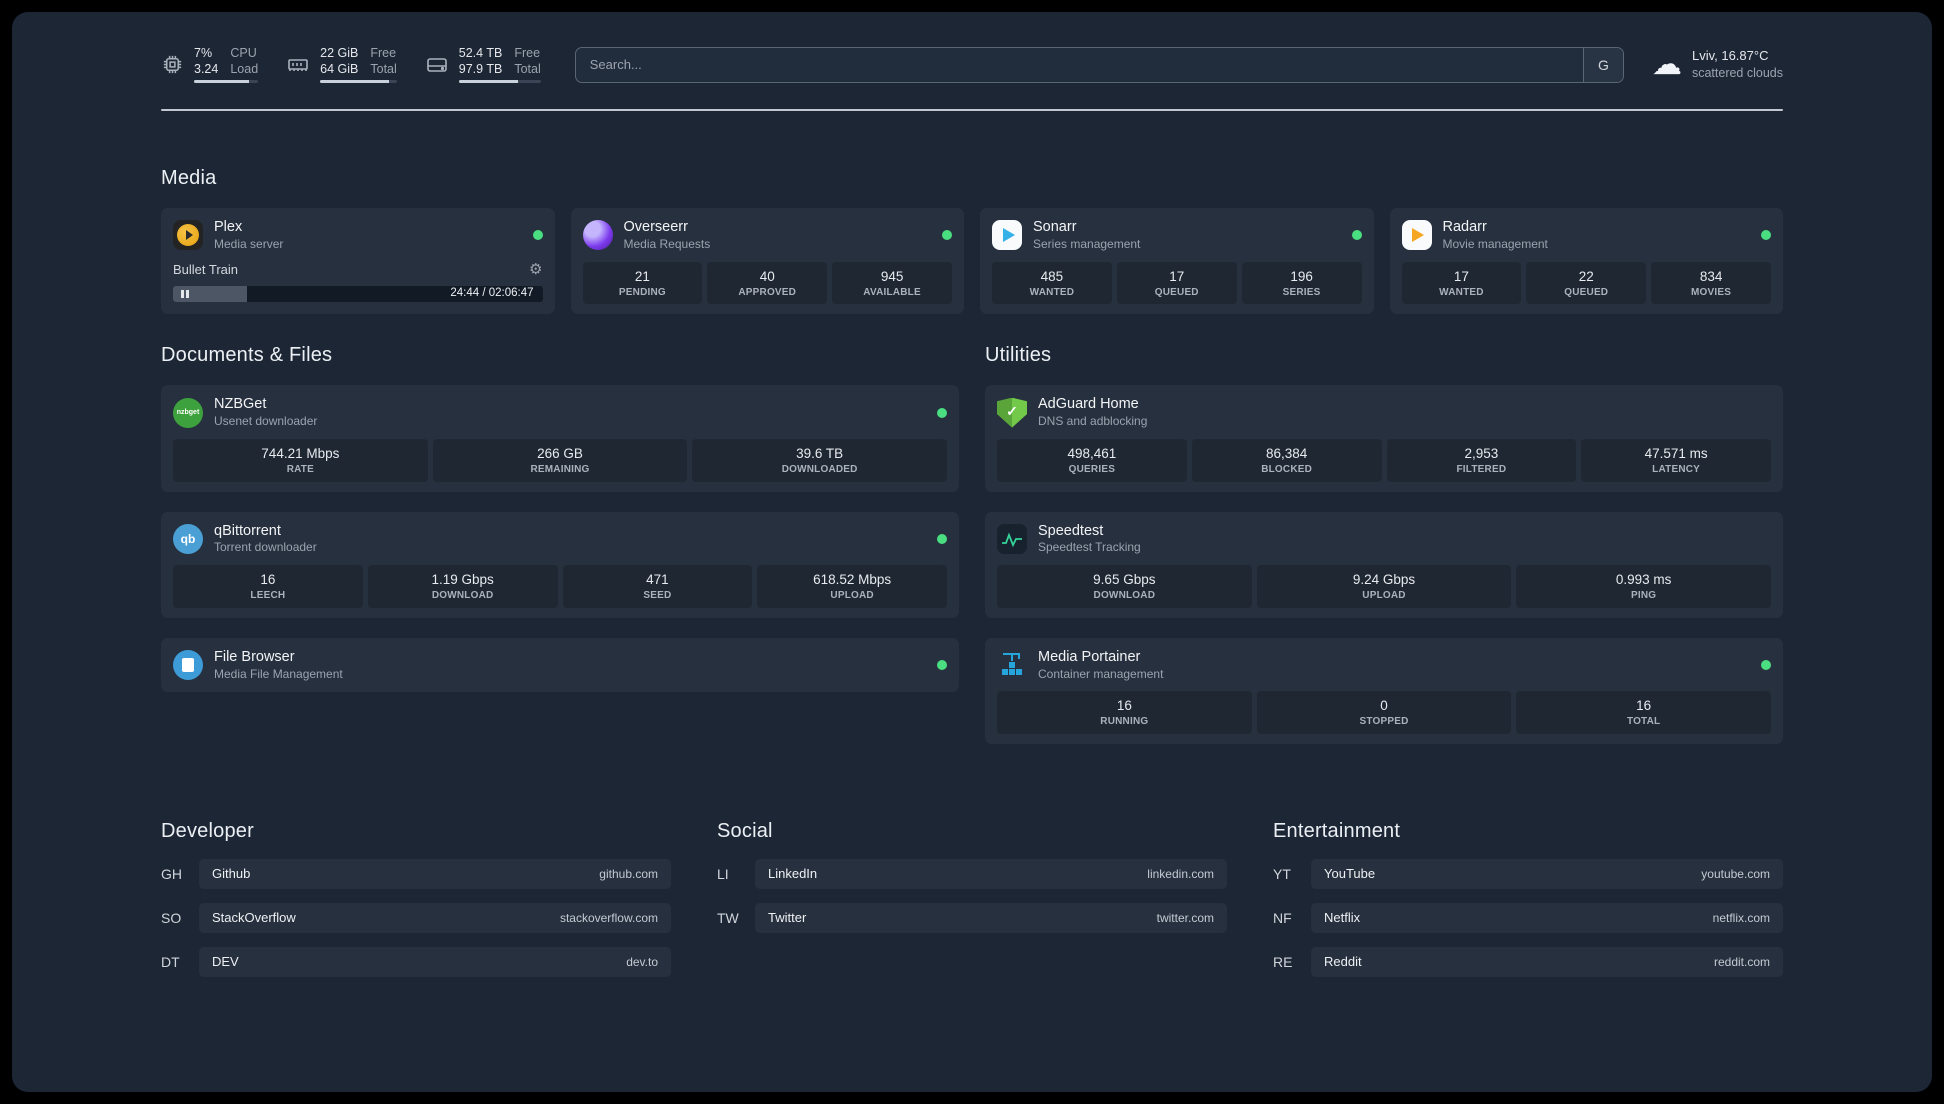  Describe the element at coordinates (1735, 873) in the screenshot. I see `bookmark-url: youtube.com` at that location.